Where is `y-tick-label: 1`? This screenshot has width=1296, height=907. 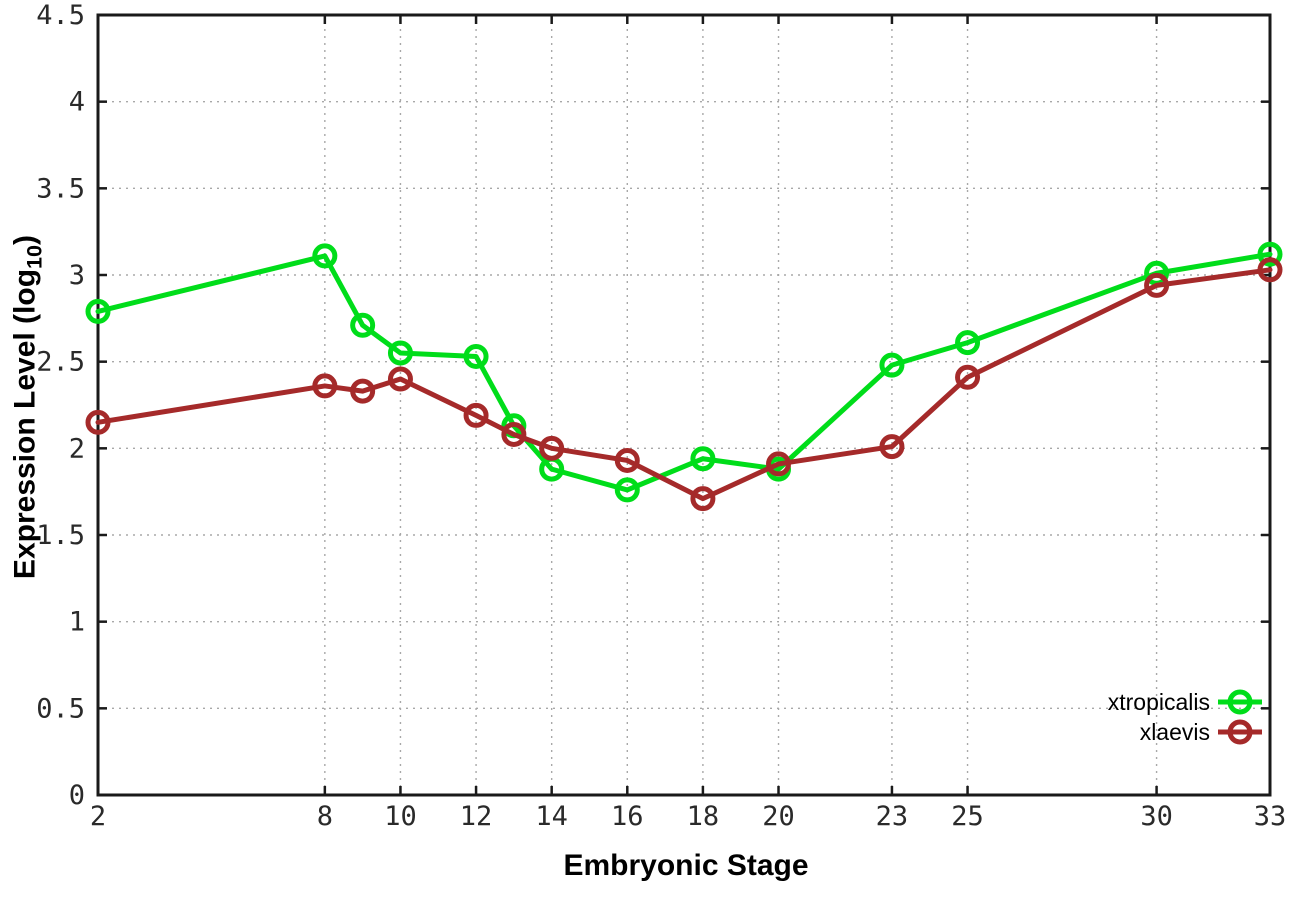
y-tick-label: 1 is located at coordinates (77, 622).